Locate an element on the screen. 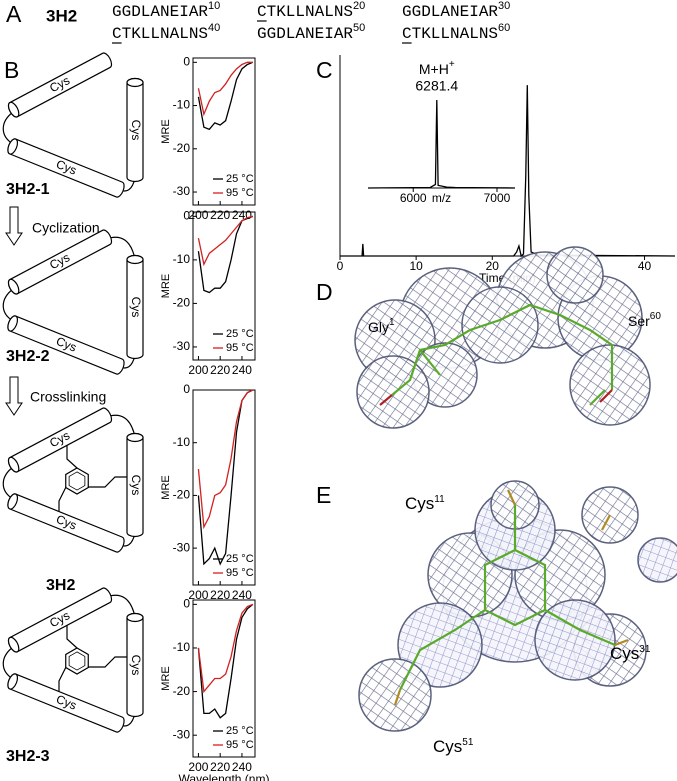 The height and width of the screenshot is (781, 677). construct-label: 3H2-3 is located at coordinates (28, 756).